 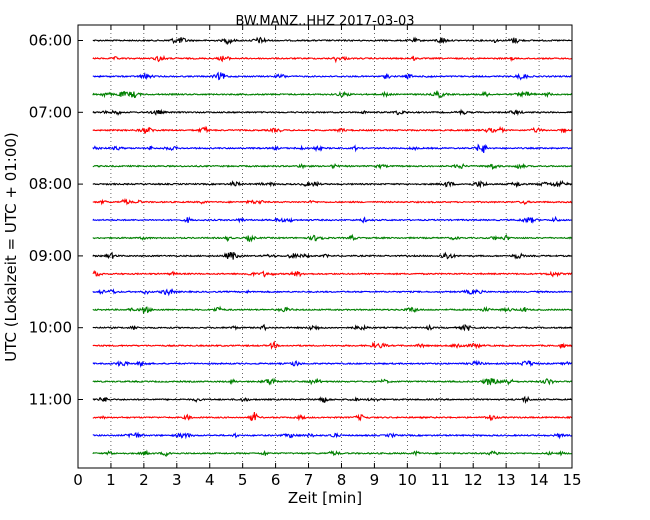 I want to click on y-tick-label: 10:00, so click(x=50, y=328).